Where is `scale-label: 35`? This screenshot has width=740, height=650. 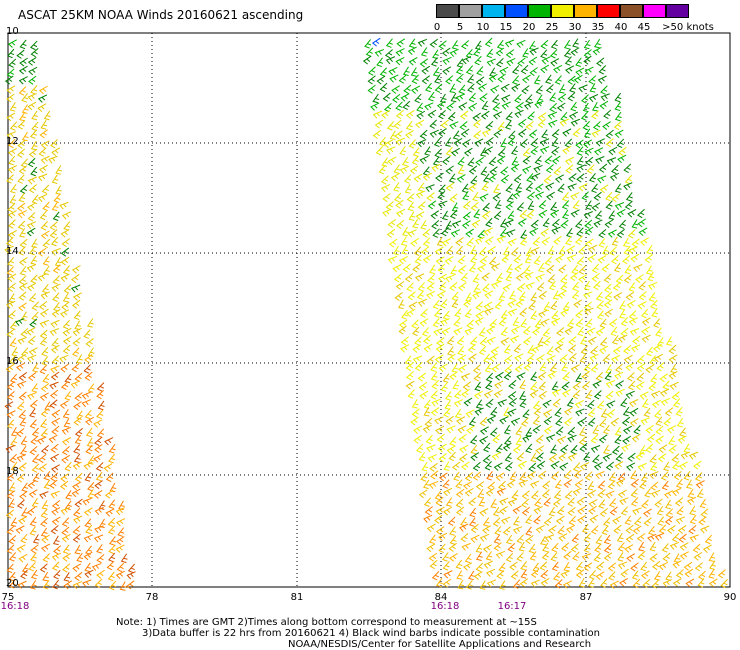 scale-label: 35 is located at coordinates (598, 27).